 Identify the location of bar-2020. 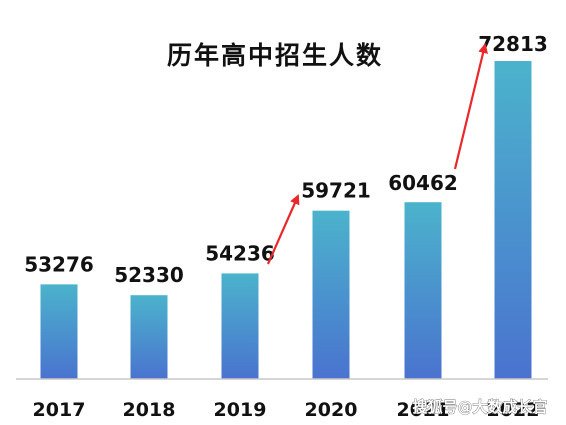
(331, 294).